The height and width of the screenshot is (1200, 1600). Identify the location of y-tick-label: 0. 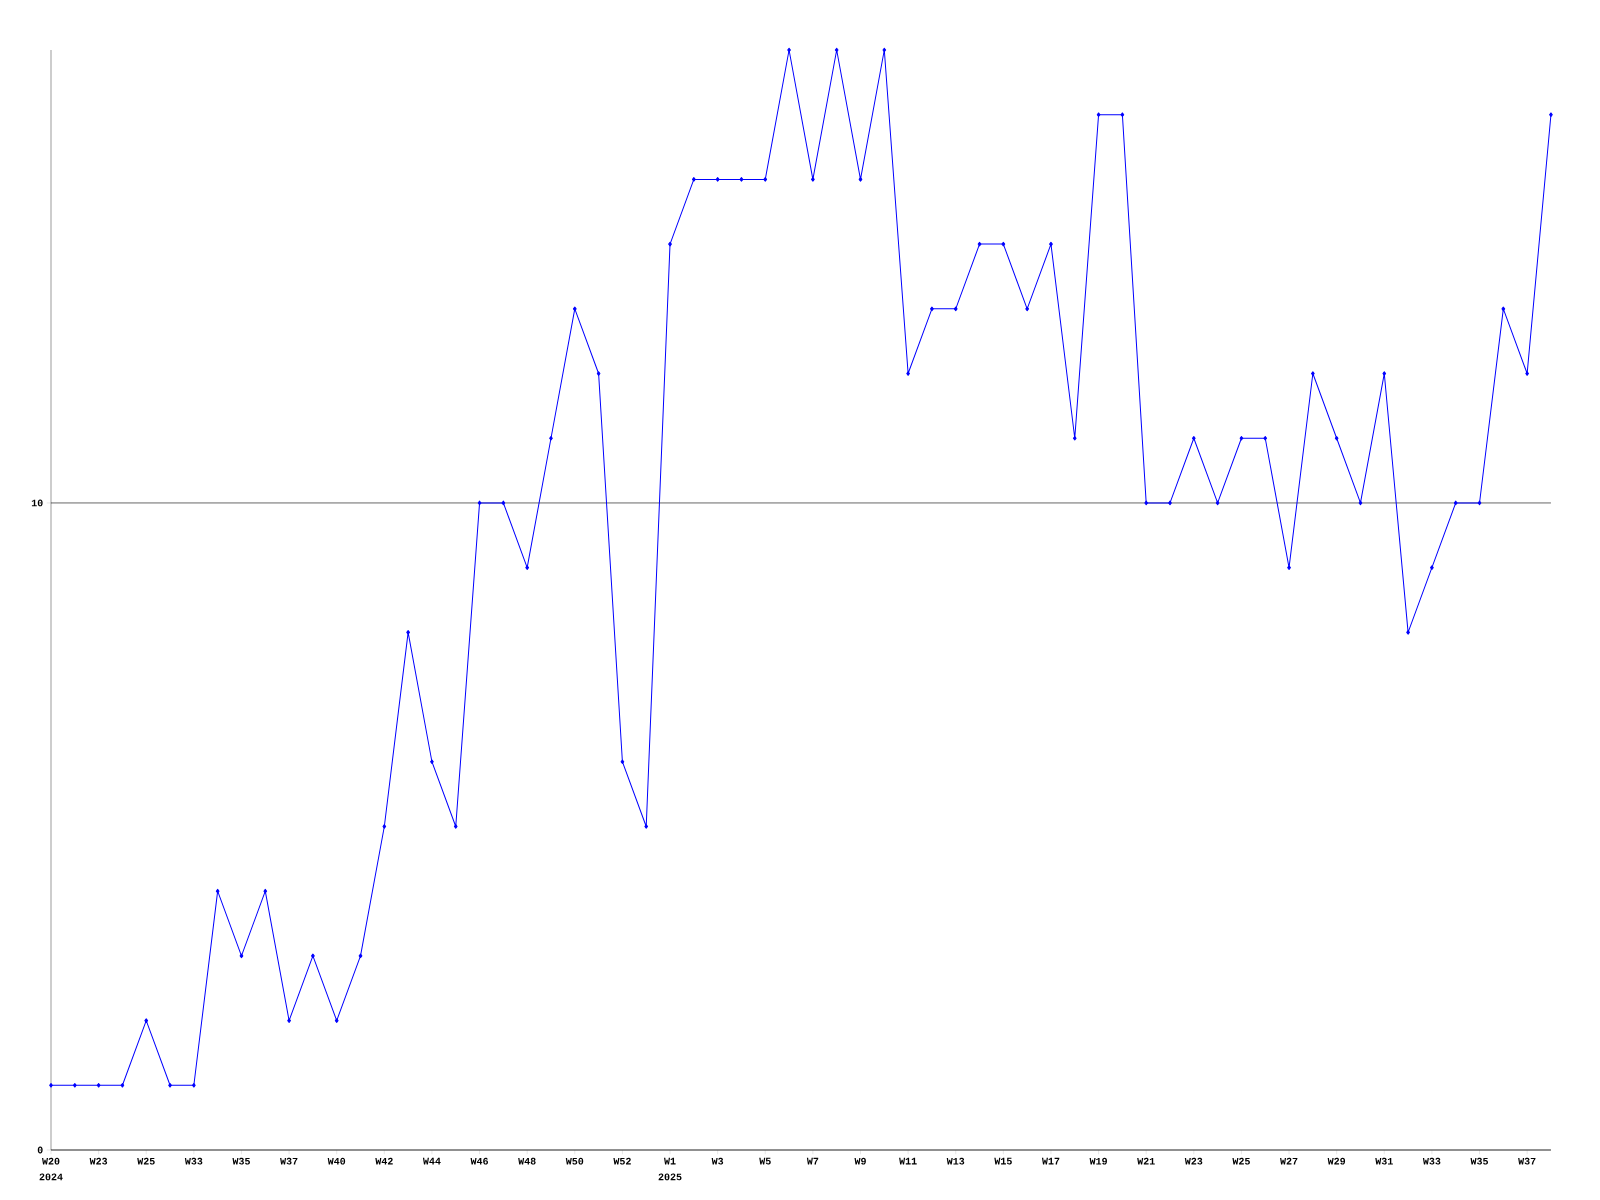
(40, 1150).